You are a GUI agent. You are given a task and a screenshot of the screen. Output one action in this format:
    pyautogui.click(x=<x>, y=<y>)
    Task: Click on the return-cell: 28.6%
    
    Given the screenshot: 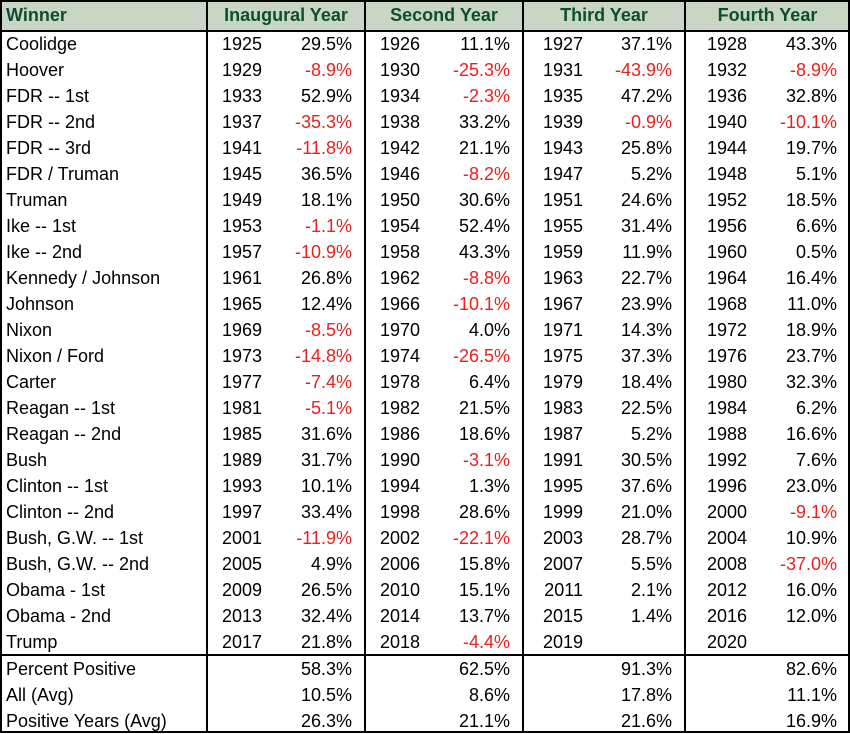 What is the action you would take?
    pyautogui.click(x=484, y=512)
    